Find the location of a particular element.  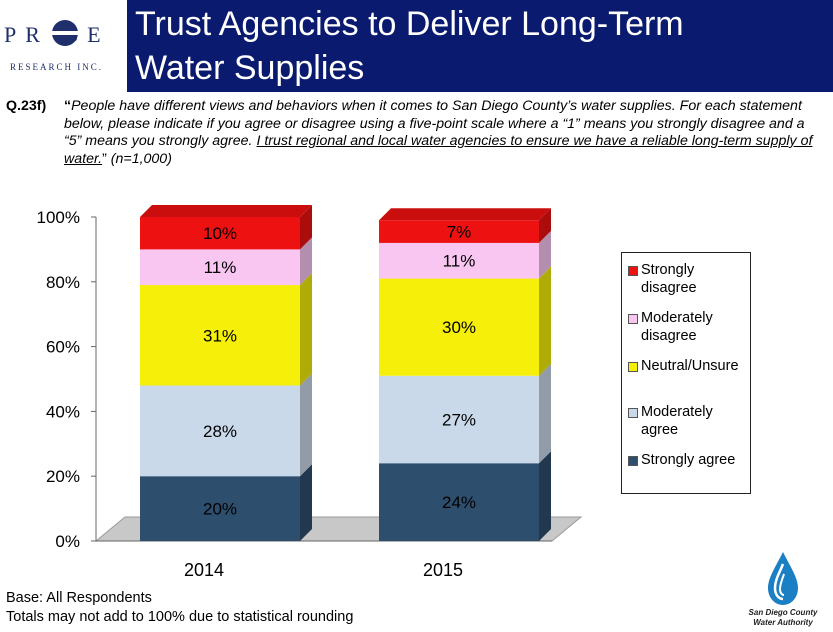

probe-logo: PR BE RESEARCH INC. is located at coordinates (63, 46).